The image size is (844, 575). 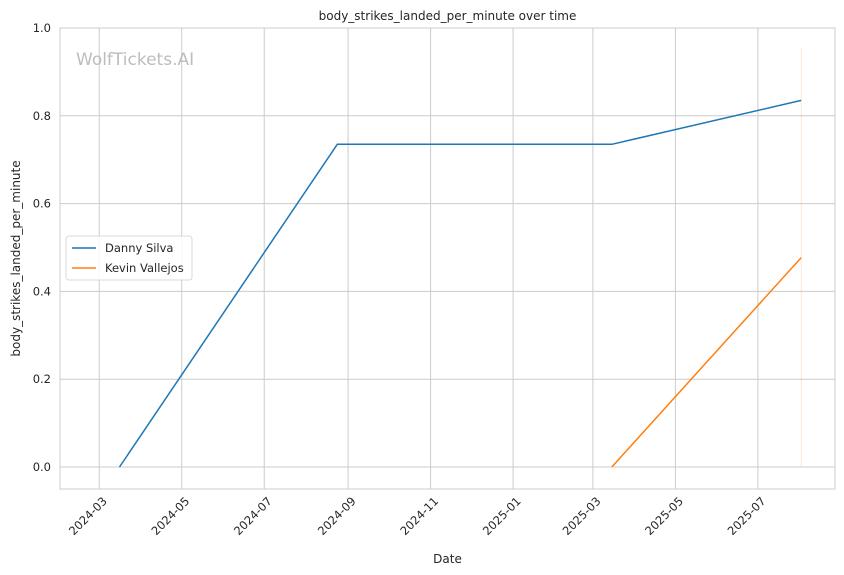 I want to click on y-tick-label: 0.0, so click(x=42, y=467).